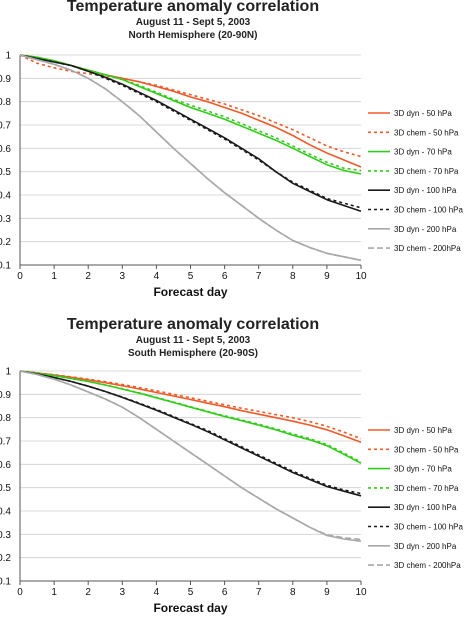  What do you see at coordinates (193, 35) in the screenshot?
I see `chart-subtitle-region: North Hemisphere (20-90N)` at bounding box center [193, 35].